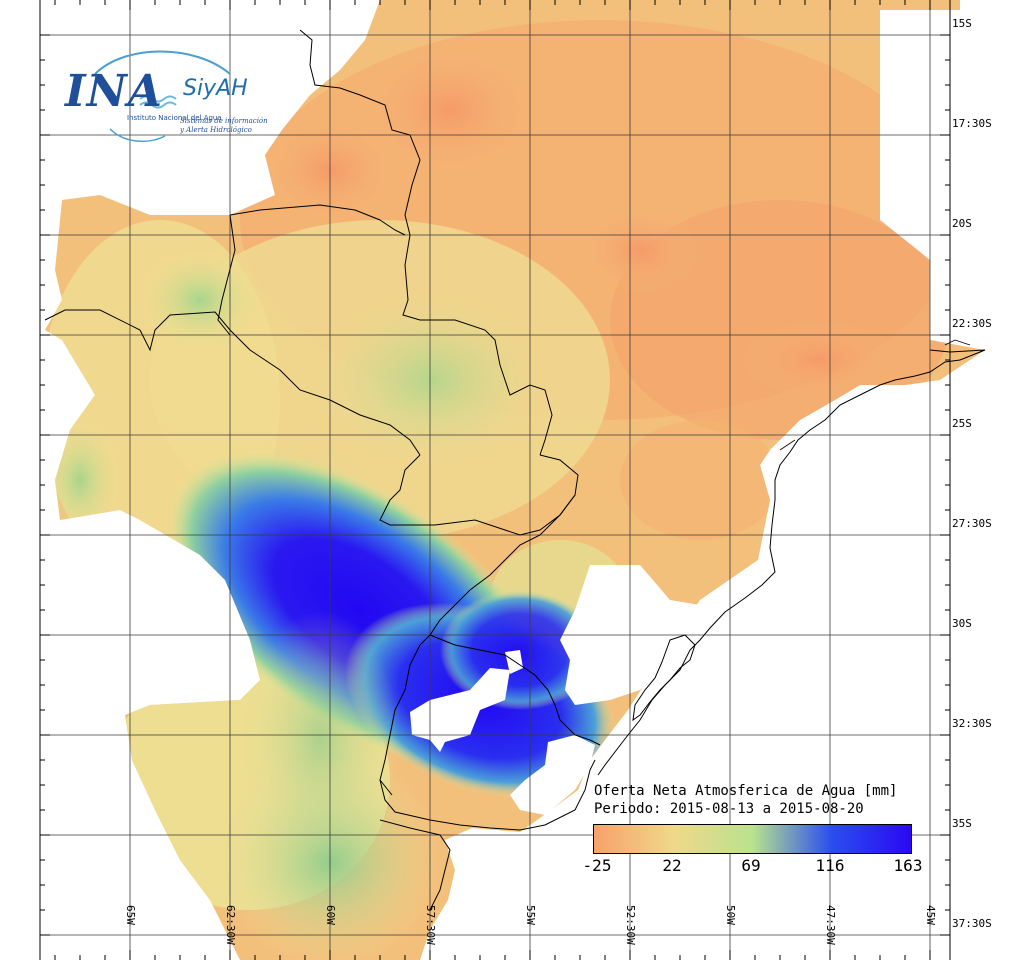  Describe the element at coordinates (216, 130) in the screenshot. I see `logo-subtitle-line2: y Alerta Hidrológico` at that location.